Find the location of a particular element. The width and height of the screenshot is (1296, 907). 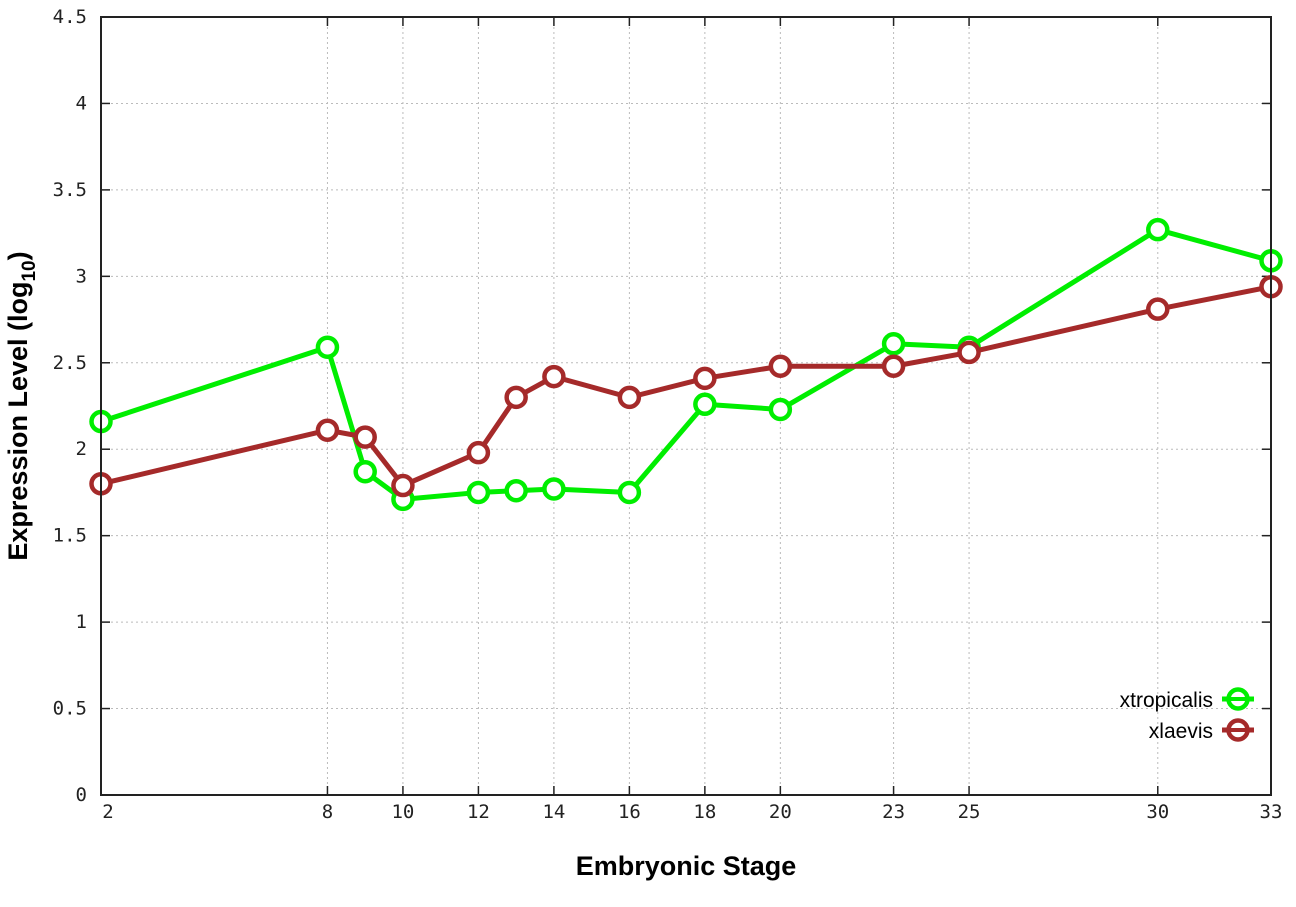

legend-label: xlaevis is located at coordinates (1181, 731).